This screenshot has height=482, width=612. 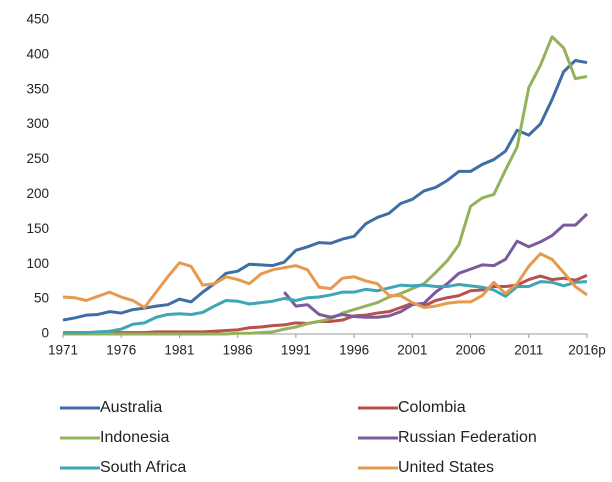 I want to click on legend-label: United States, so click(x=446, y=467).